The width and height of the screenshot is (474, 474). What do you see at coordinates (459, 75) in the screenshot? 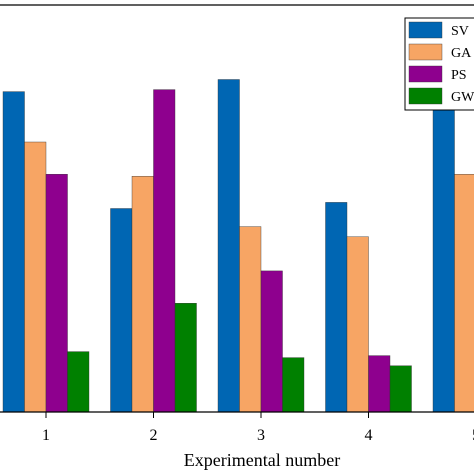
I see `legend-label-ps: PS` at bounding box center [459, 75].